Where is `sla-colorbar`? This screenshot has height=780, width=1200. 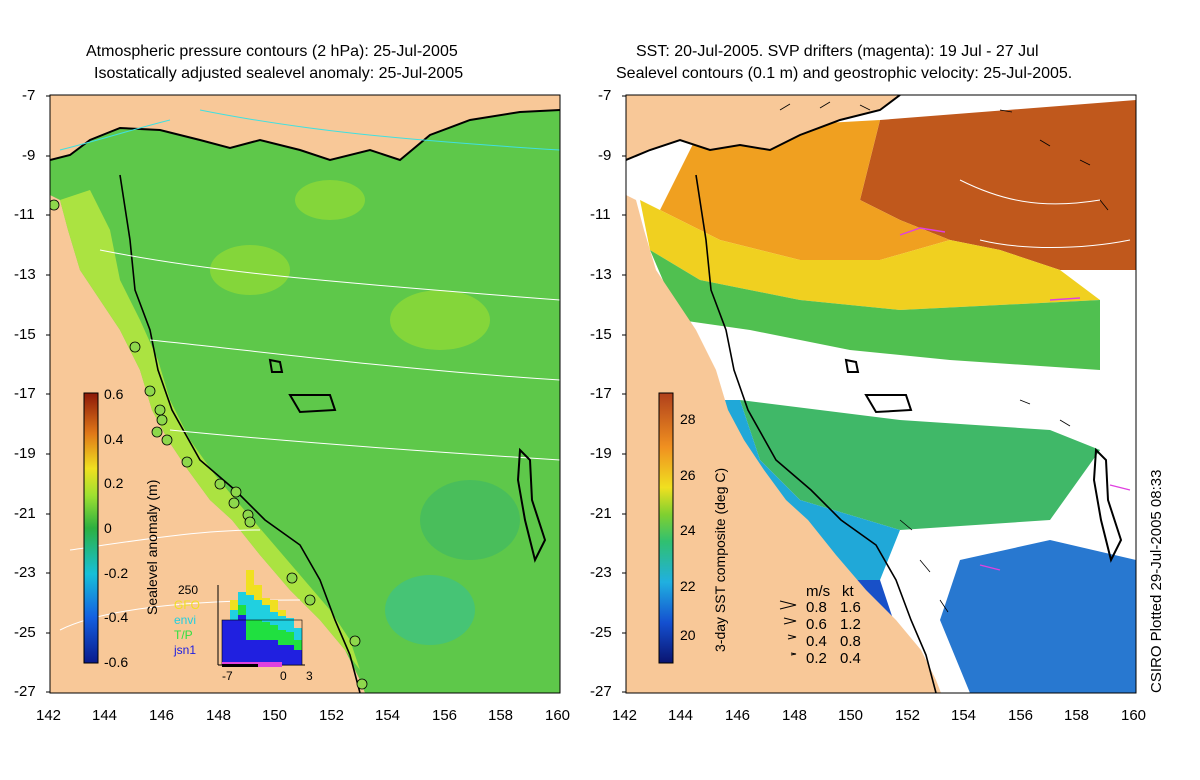
sla-colorbar is located at coordinates (91, 528).